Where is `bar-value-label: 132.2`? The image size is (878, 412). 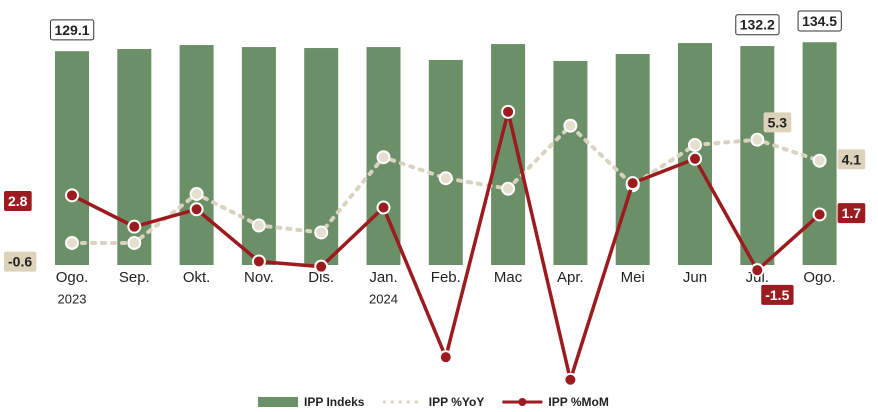 bar-value-label: 132.2 is located at coordinates (757, 25).